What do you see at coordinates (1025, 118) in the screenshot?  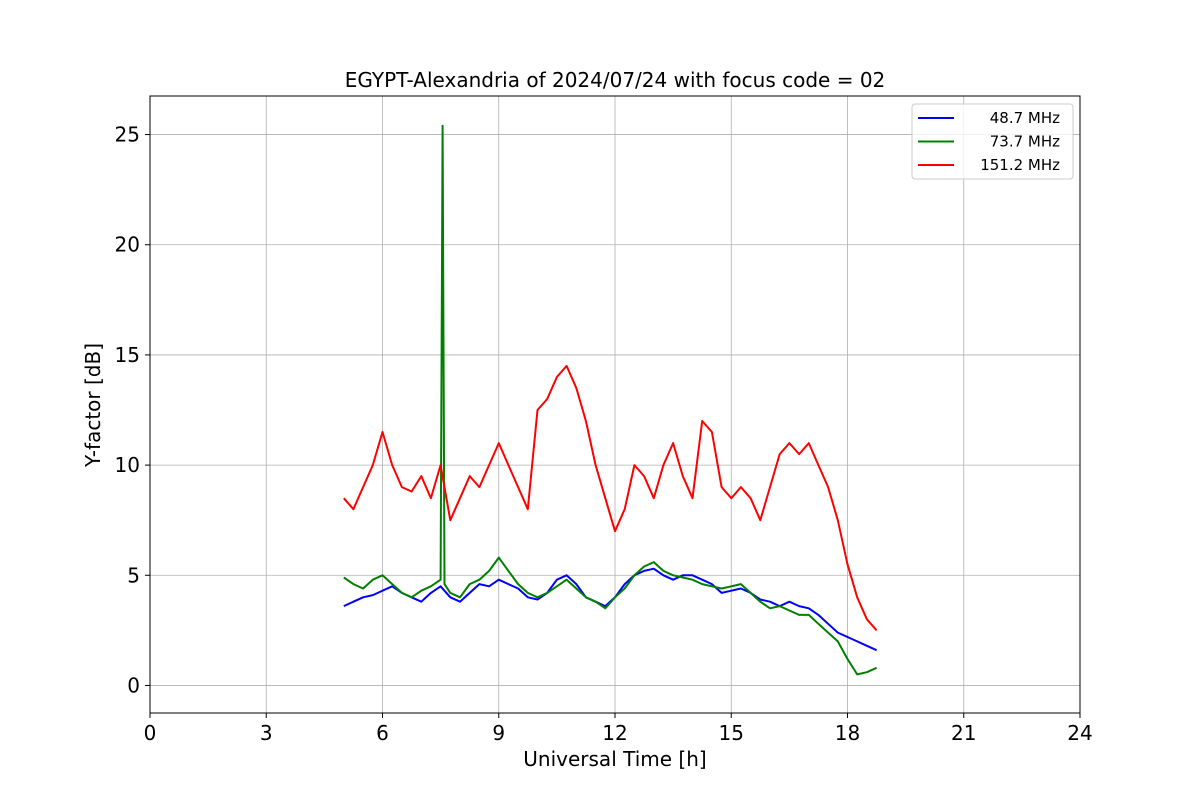 I see `legend-label: 48.7 MHz` at bounding box center [1025, 118].